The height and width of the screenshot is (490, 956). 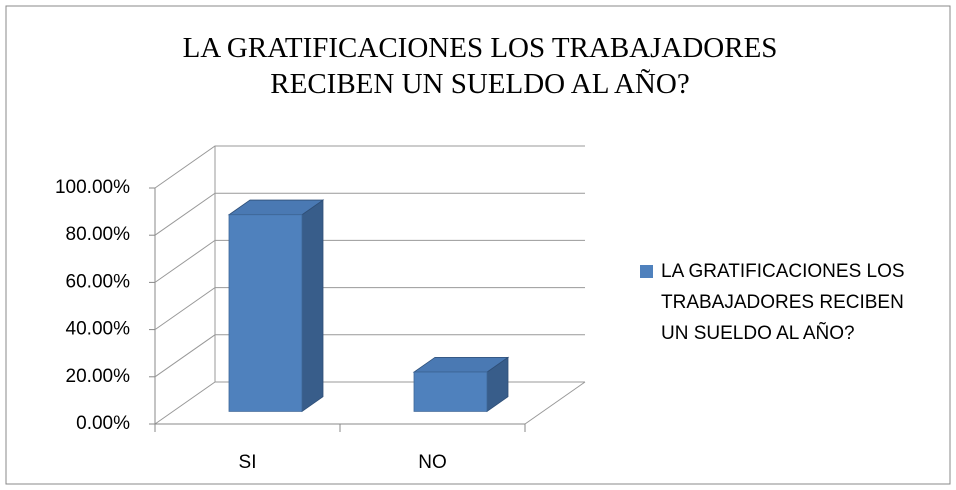 What do you see at coordinates (432, 462) in the screenshot?
I see `x-tick-label: NO` at bounding box center [432, 462].